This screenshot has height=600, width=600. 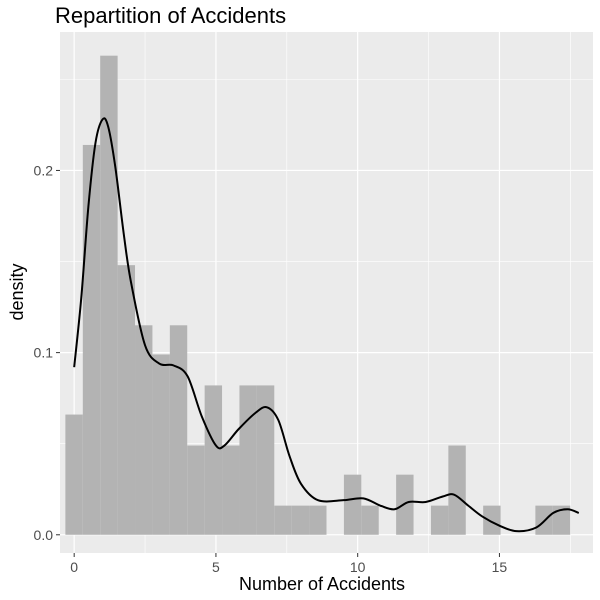 What do you see at coordinates (44, 353) in the screenshot?
I see `y-tick-label: 0.1` at bounding box center [44, 353].